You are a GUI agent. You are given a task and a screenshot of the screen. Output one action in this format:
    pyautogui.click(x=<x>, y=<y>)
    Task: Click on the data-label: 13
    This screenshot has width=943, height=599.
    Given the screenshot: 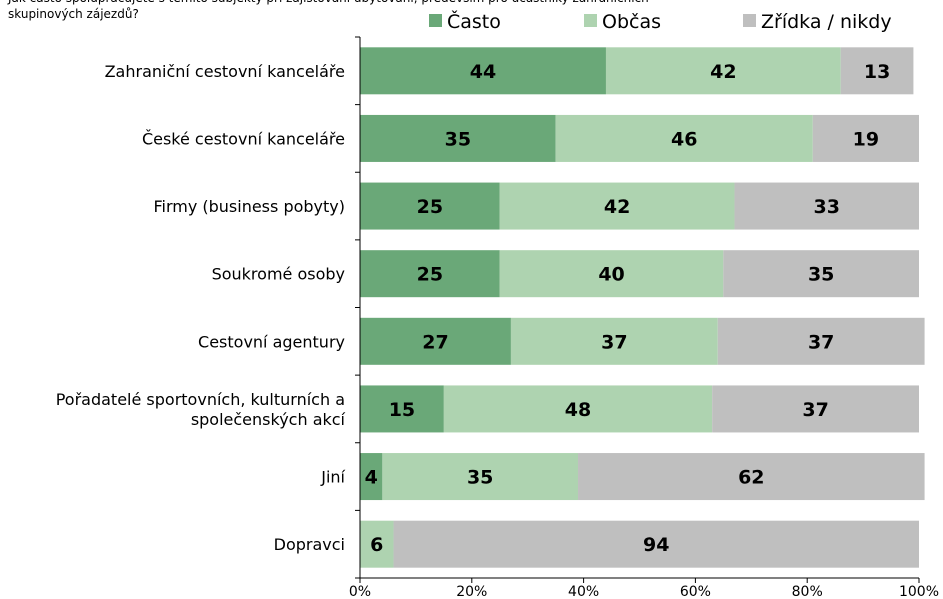 What is the action you would take?
    pyautogui.click(x=877, y=72)
    